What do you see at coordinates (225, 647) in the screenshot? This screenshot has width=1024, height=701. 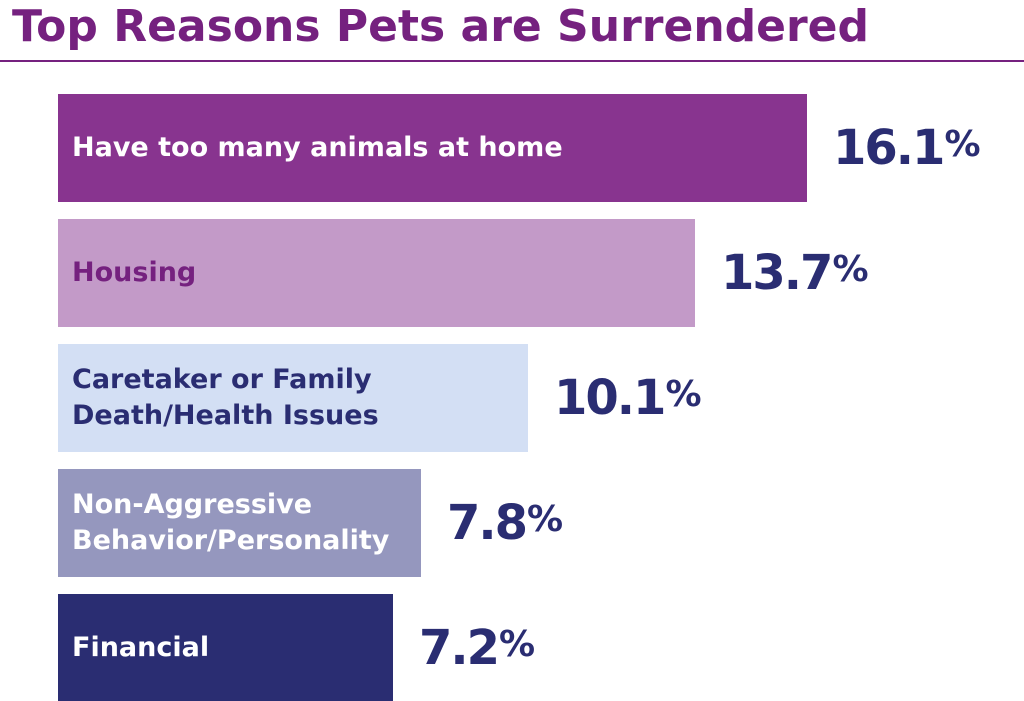 I see `bar: Financial` at bounding box center [225, 647].